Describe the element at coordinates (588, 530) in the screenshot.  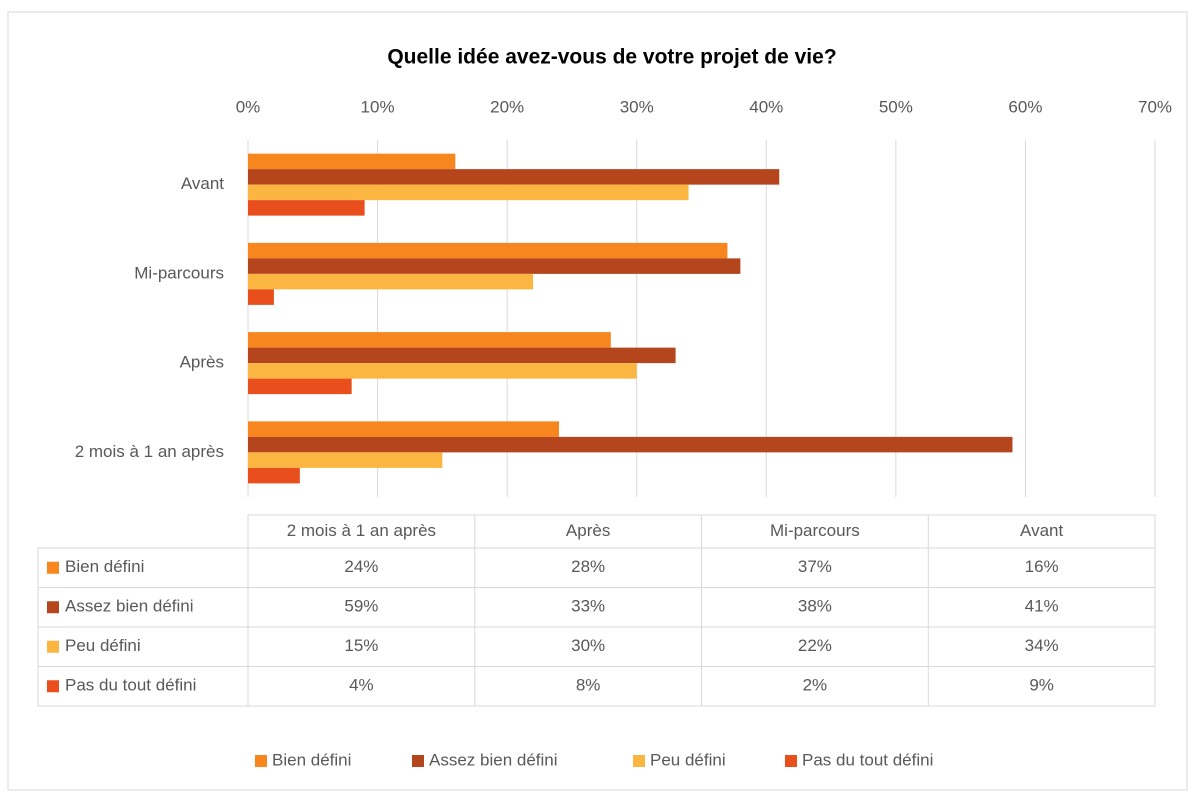
I see `table-header: Après` at that location.